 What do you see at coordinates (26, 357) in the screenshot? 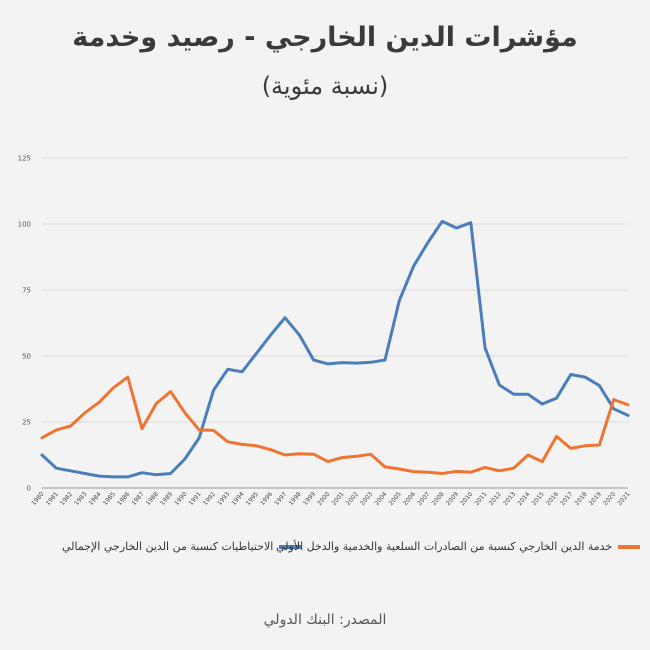
I see `y-tick-label: 50` at bounding box center [26, 357].